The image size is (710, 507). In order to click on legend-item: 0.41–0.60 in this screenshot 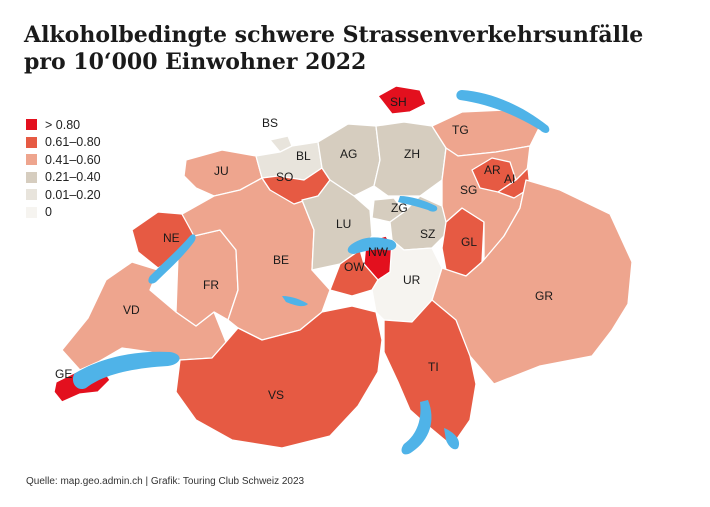, I will do `click(63, 160)`.